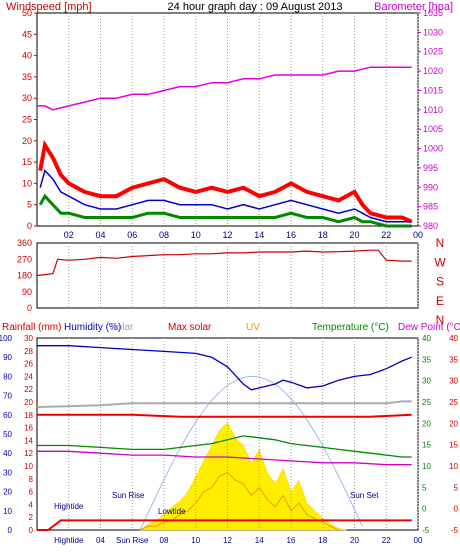 The width and height of the screenshot is (460, 555). Describe the element at coordinates (433, 129) in the screenshot. I see `baro-right-tick-label: 1005` at that location.